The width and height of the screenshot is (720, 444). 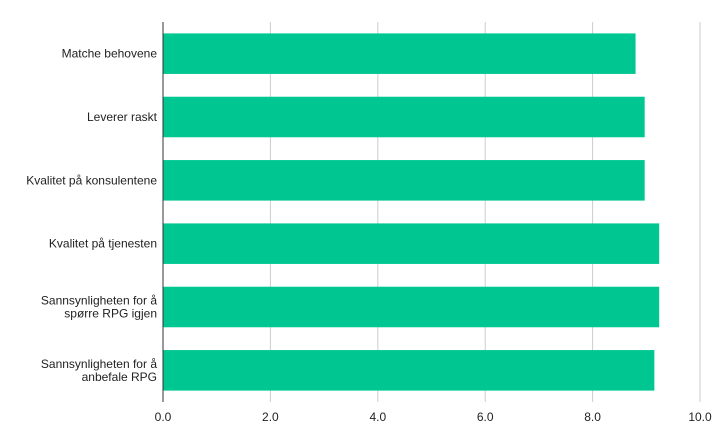 What do you see at coordinates (592, 417) in the screenshot?
I see `x-tick-label: 8.0` at bounding box center [592, 417].